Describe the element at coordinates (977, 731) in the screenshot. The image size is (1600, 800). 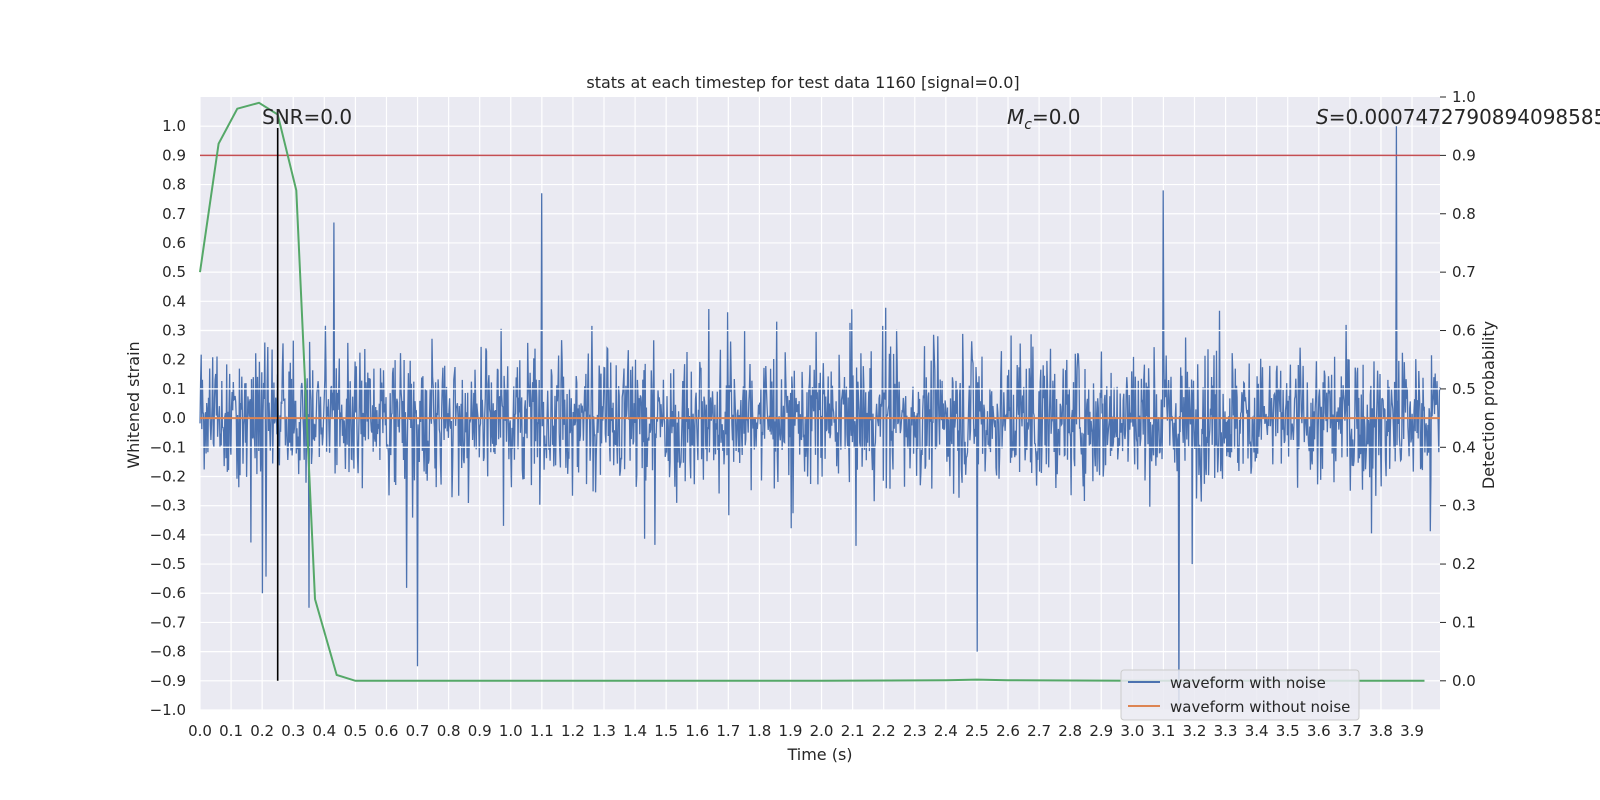
I see `x-tick-label-25: 2.5` at that location.